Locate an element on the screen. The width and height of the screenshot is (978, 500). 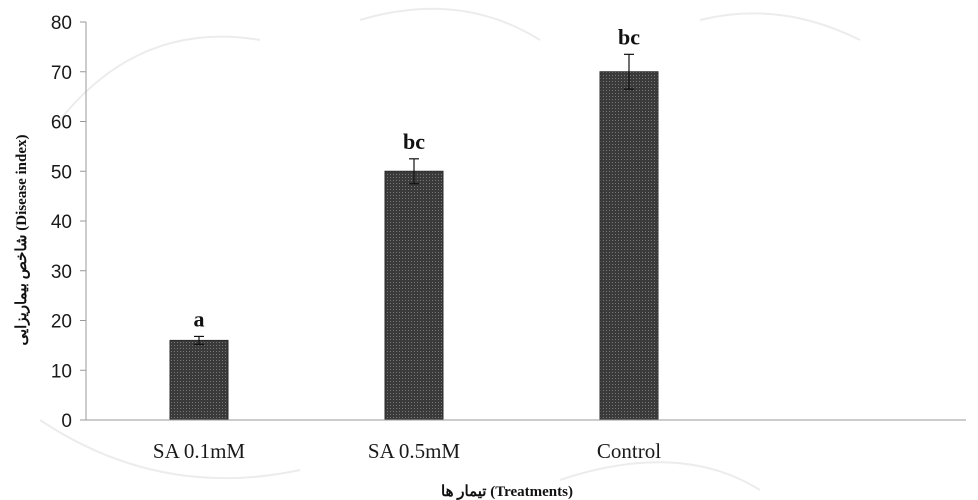
y-tick-label: 50 is located at coordinates (61, 172).